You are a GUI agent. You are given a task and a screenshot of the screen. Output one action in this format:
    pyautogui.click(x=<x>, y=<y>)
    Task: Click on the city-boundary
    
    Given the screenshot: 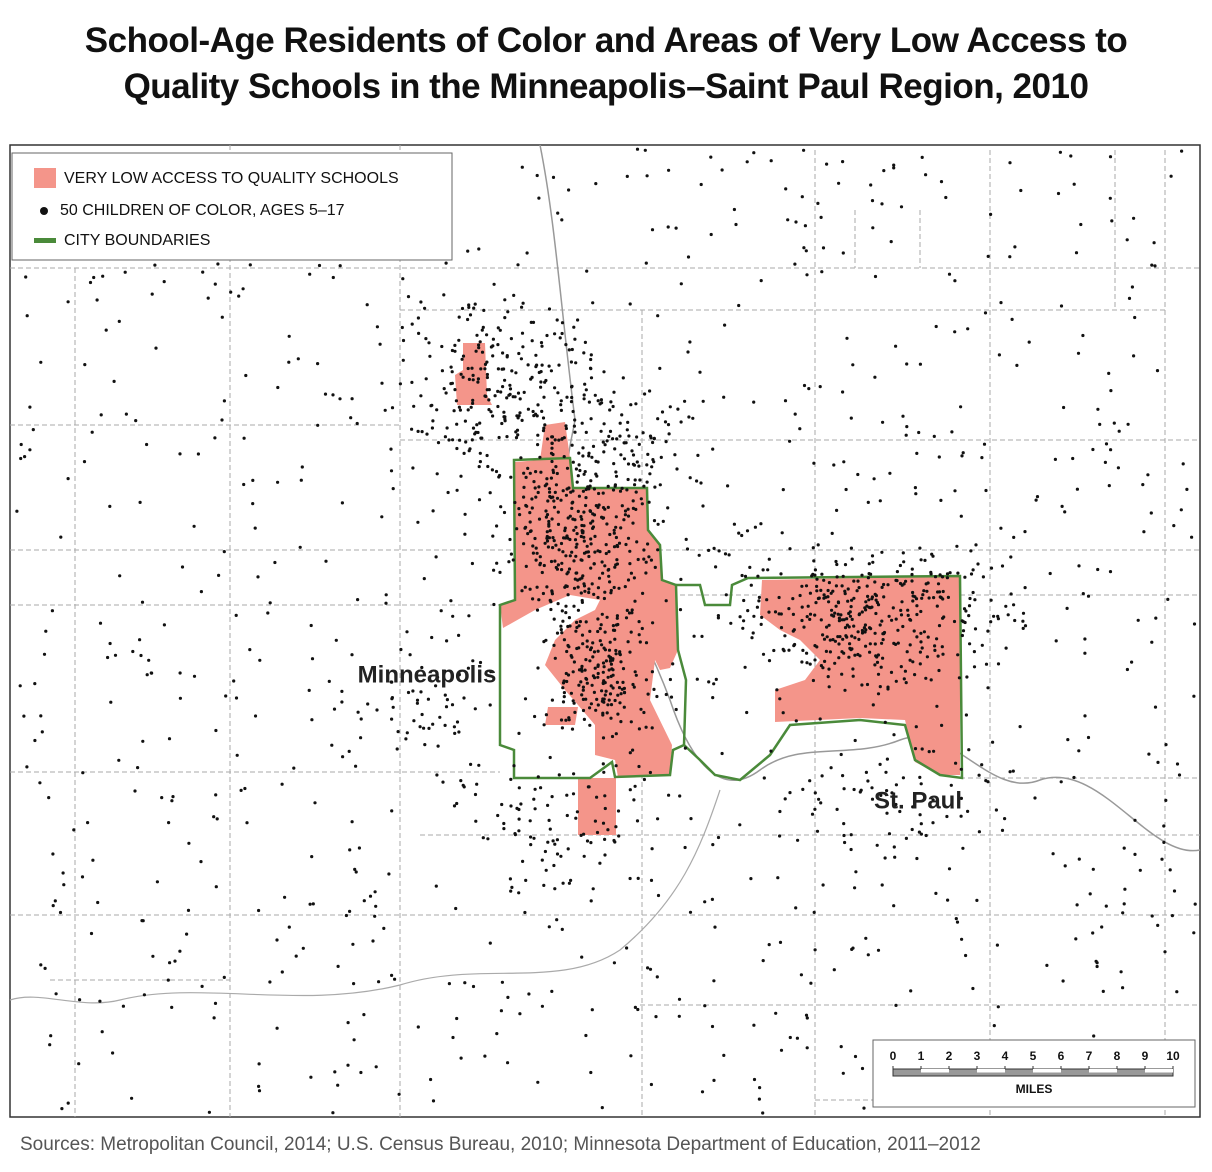 What is the action you would take?
    pyautogui.click(x=820, y=678)
    